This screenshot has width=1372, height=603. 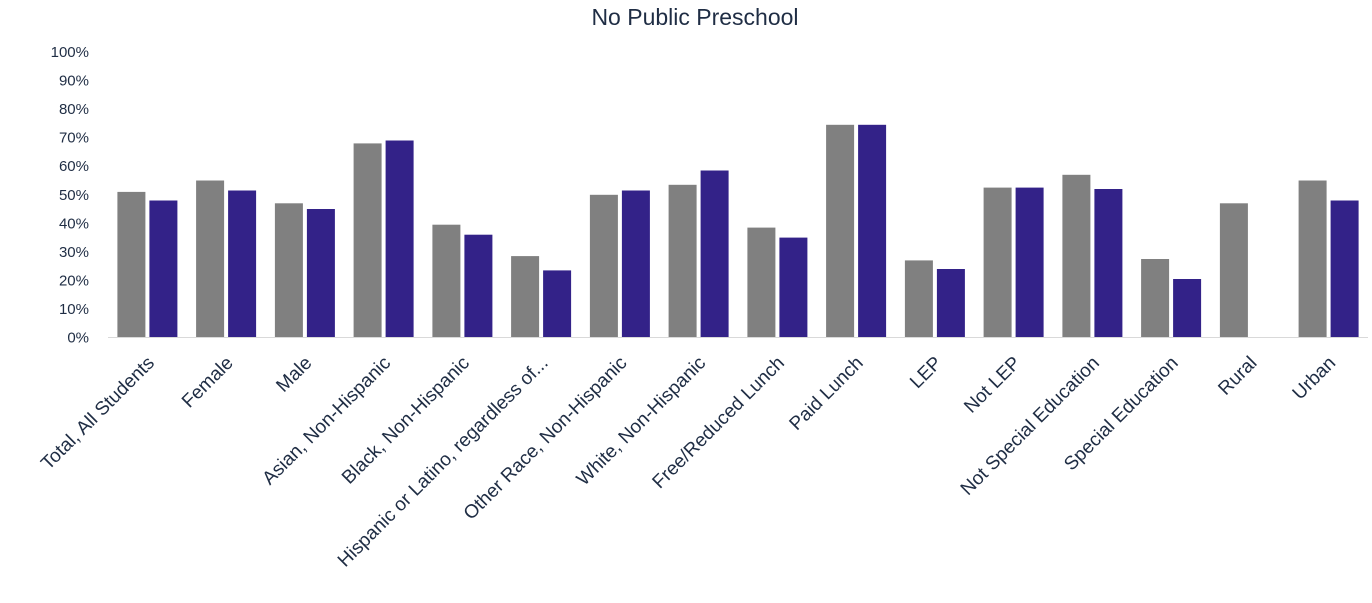 I want to click on y-tick-label: 90%, so click(x=74, y=81).